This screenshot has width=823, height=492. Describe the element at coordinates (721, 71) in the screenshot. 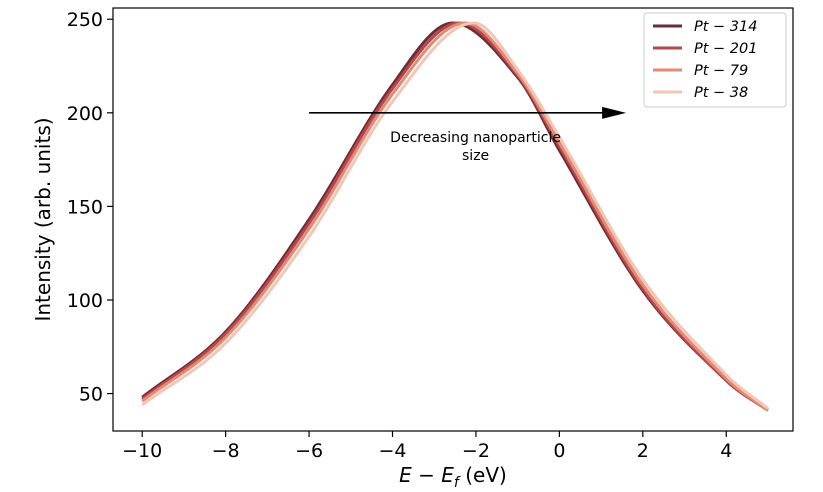

I see `legend-label: Pt − 79` at that location.